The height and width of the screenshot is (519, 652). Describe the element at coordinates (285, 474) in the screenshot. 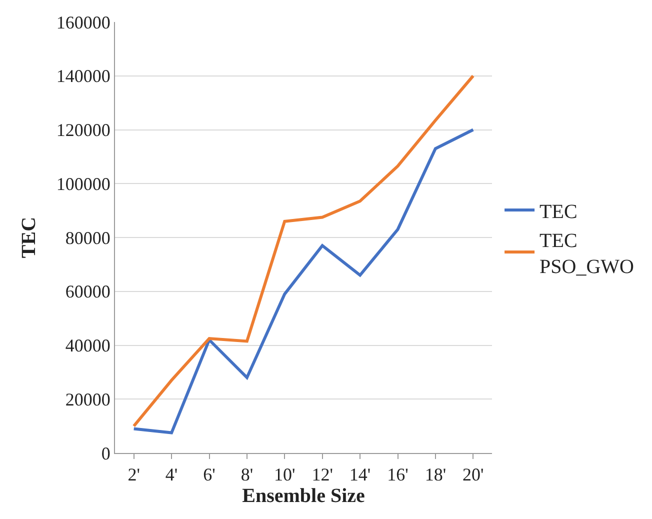

I see `x-tick-label: 10'` at that location.